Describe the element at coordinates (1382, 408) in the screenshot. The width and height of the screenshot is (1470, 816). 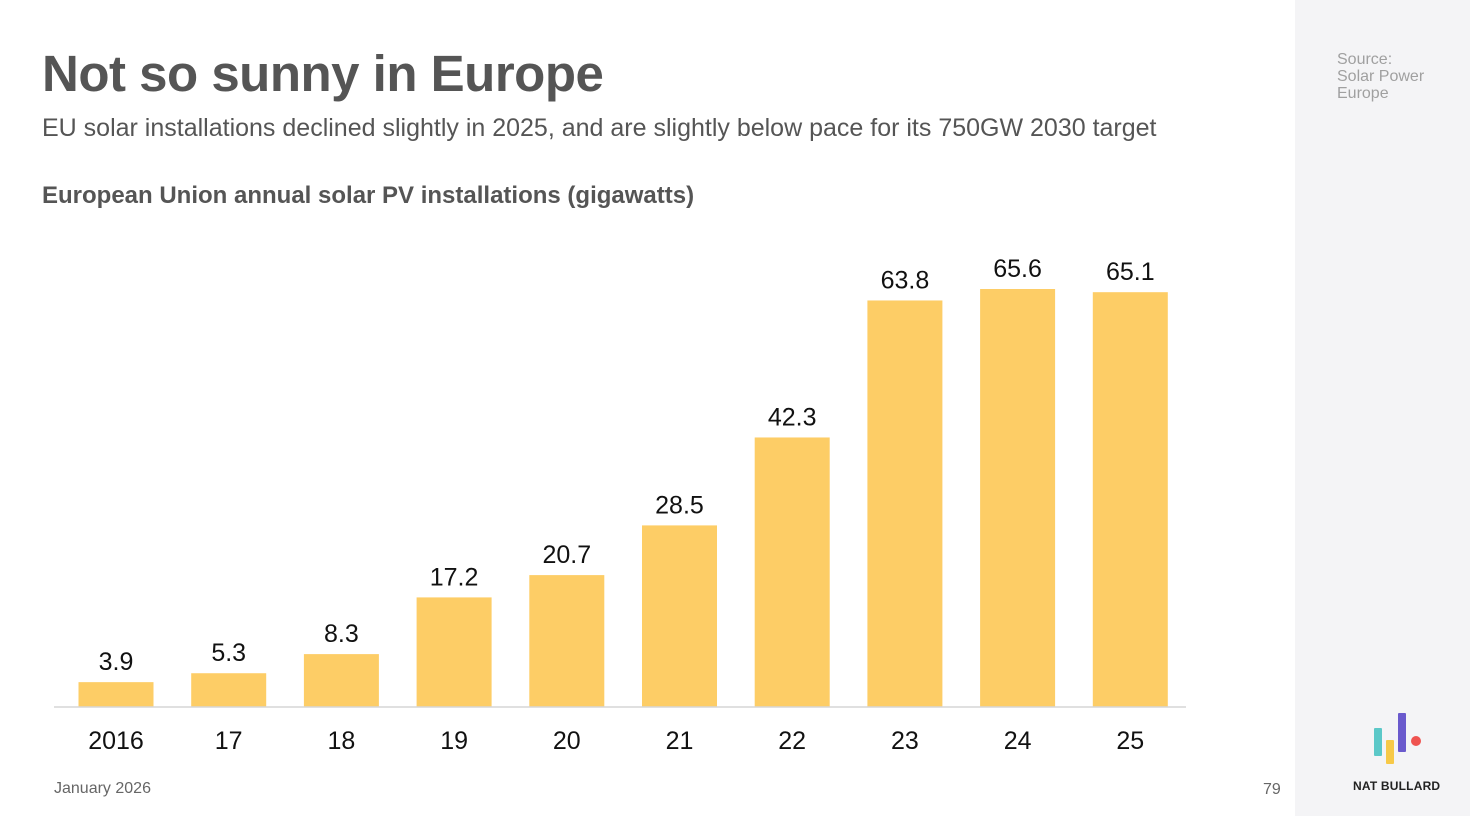
I see `sidebar: Source: Solar Power Europe NAT BULLARD` at that location.